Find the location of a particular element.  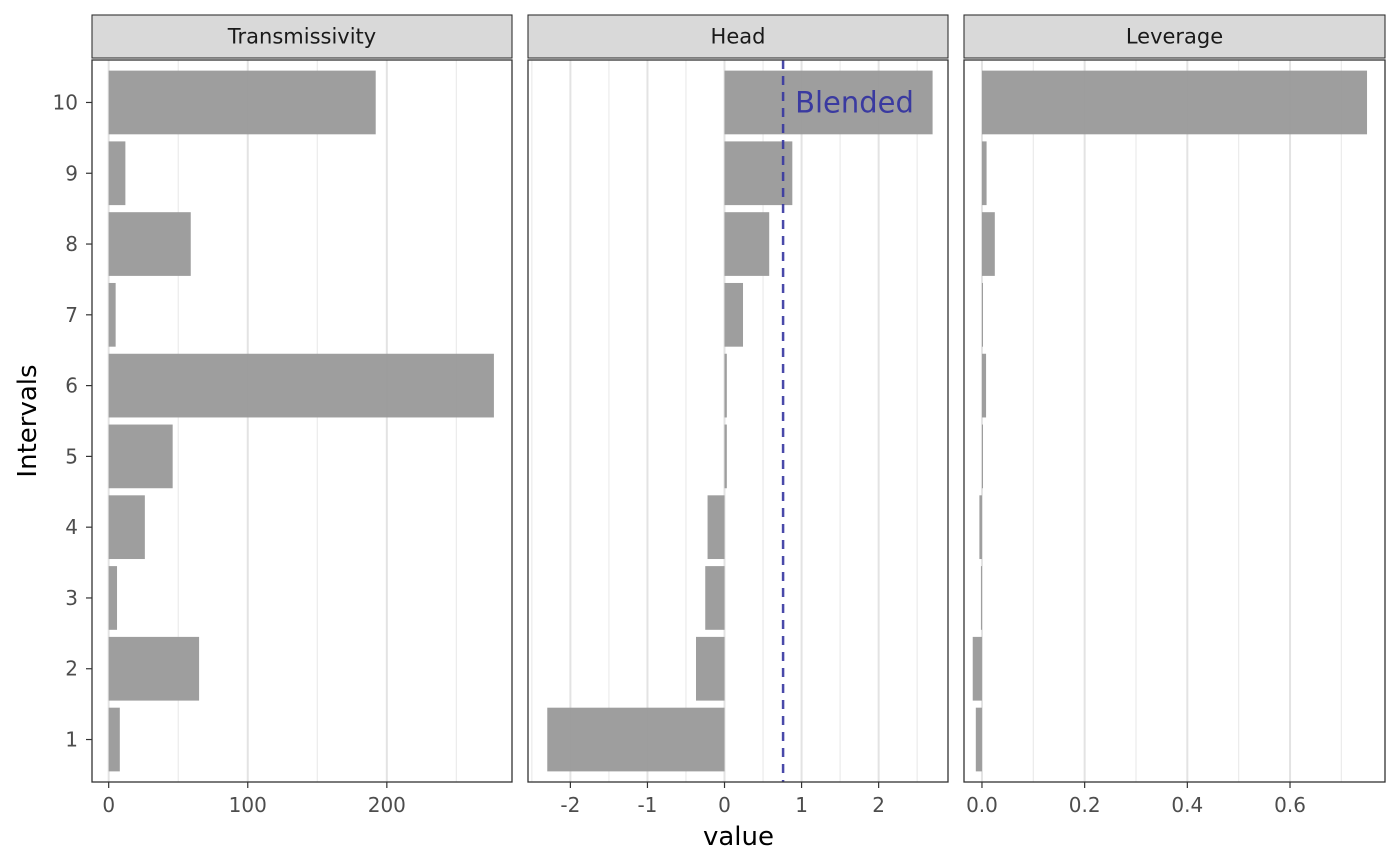

reference-line-label: Blended is located at coordinates (854, 102).